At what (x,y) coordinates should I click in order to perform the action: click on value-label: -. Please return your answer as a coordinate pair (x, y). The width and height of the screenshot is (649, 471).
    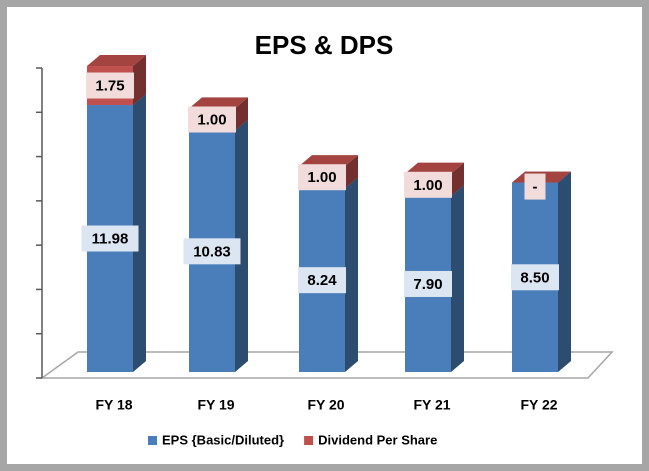
    Looking at the image, I should click on (535, 187).